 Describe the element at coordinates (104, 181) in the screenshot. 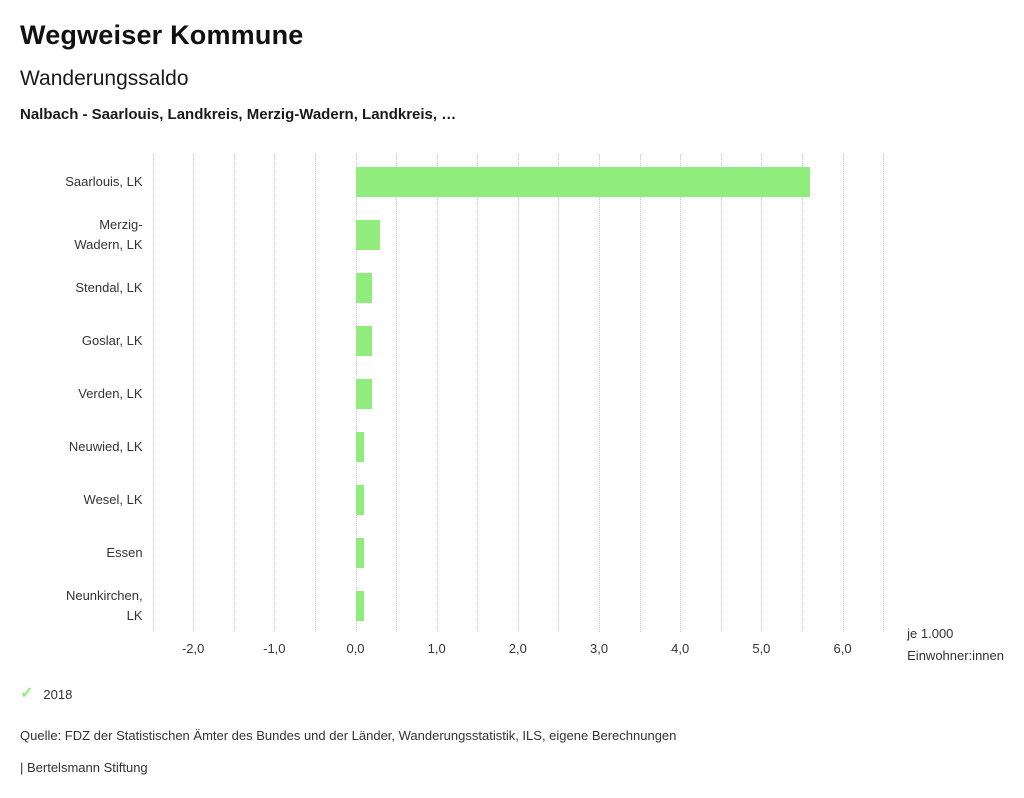

I see `category-label: Saarlouis, LK` at that location.